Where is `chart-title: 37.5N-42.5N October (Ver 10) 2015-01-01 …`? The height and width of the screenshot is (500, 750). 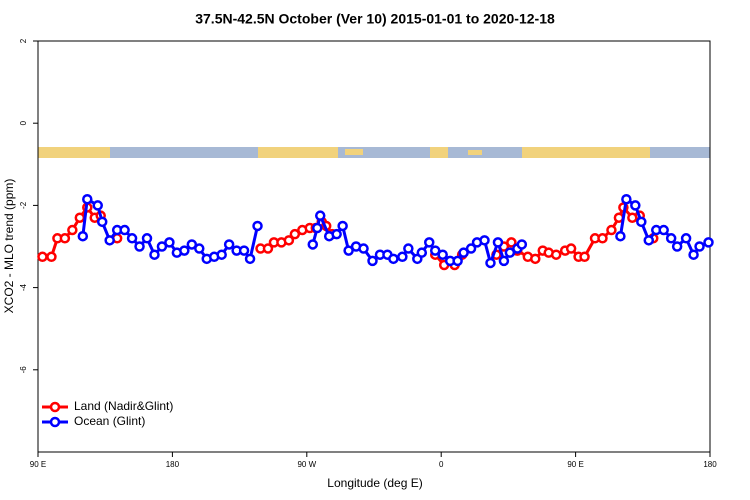 chart-title: 37.5N-42.5N October (Ver 10) 2015-01-01 … is located at coordinates (375, 19).